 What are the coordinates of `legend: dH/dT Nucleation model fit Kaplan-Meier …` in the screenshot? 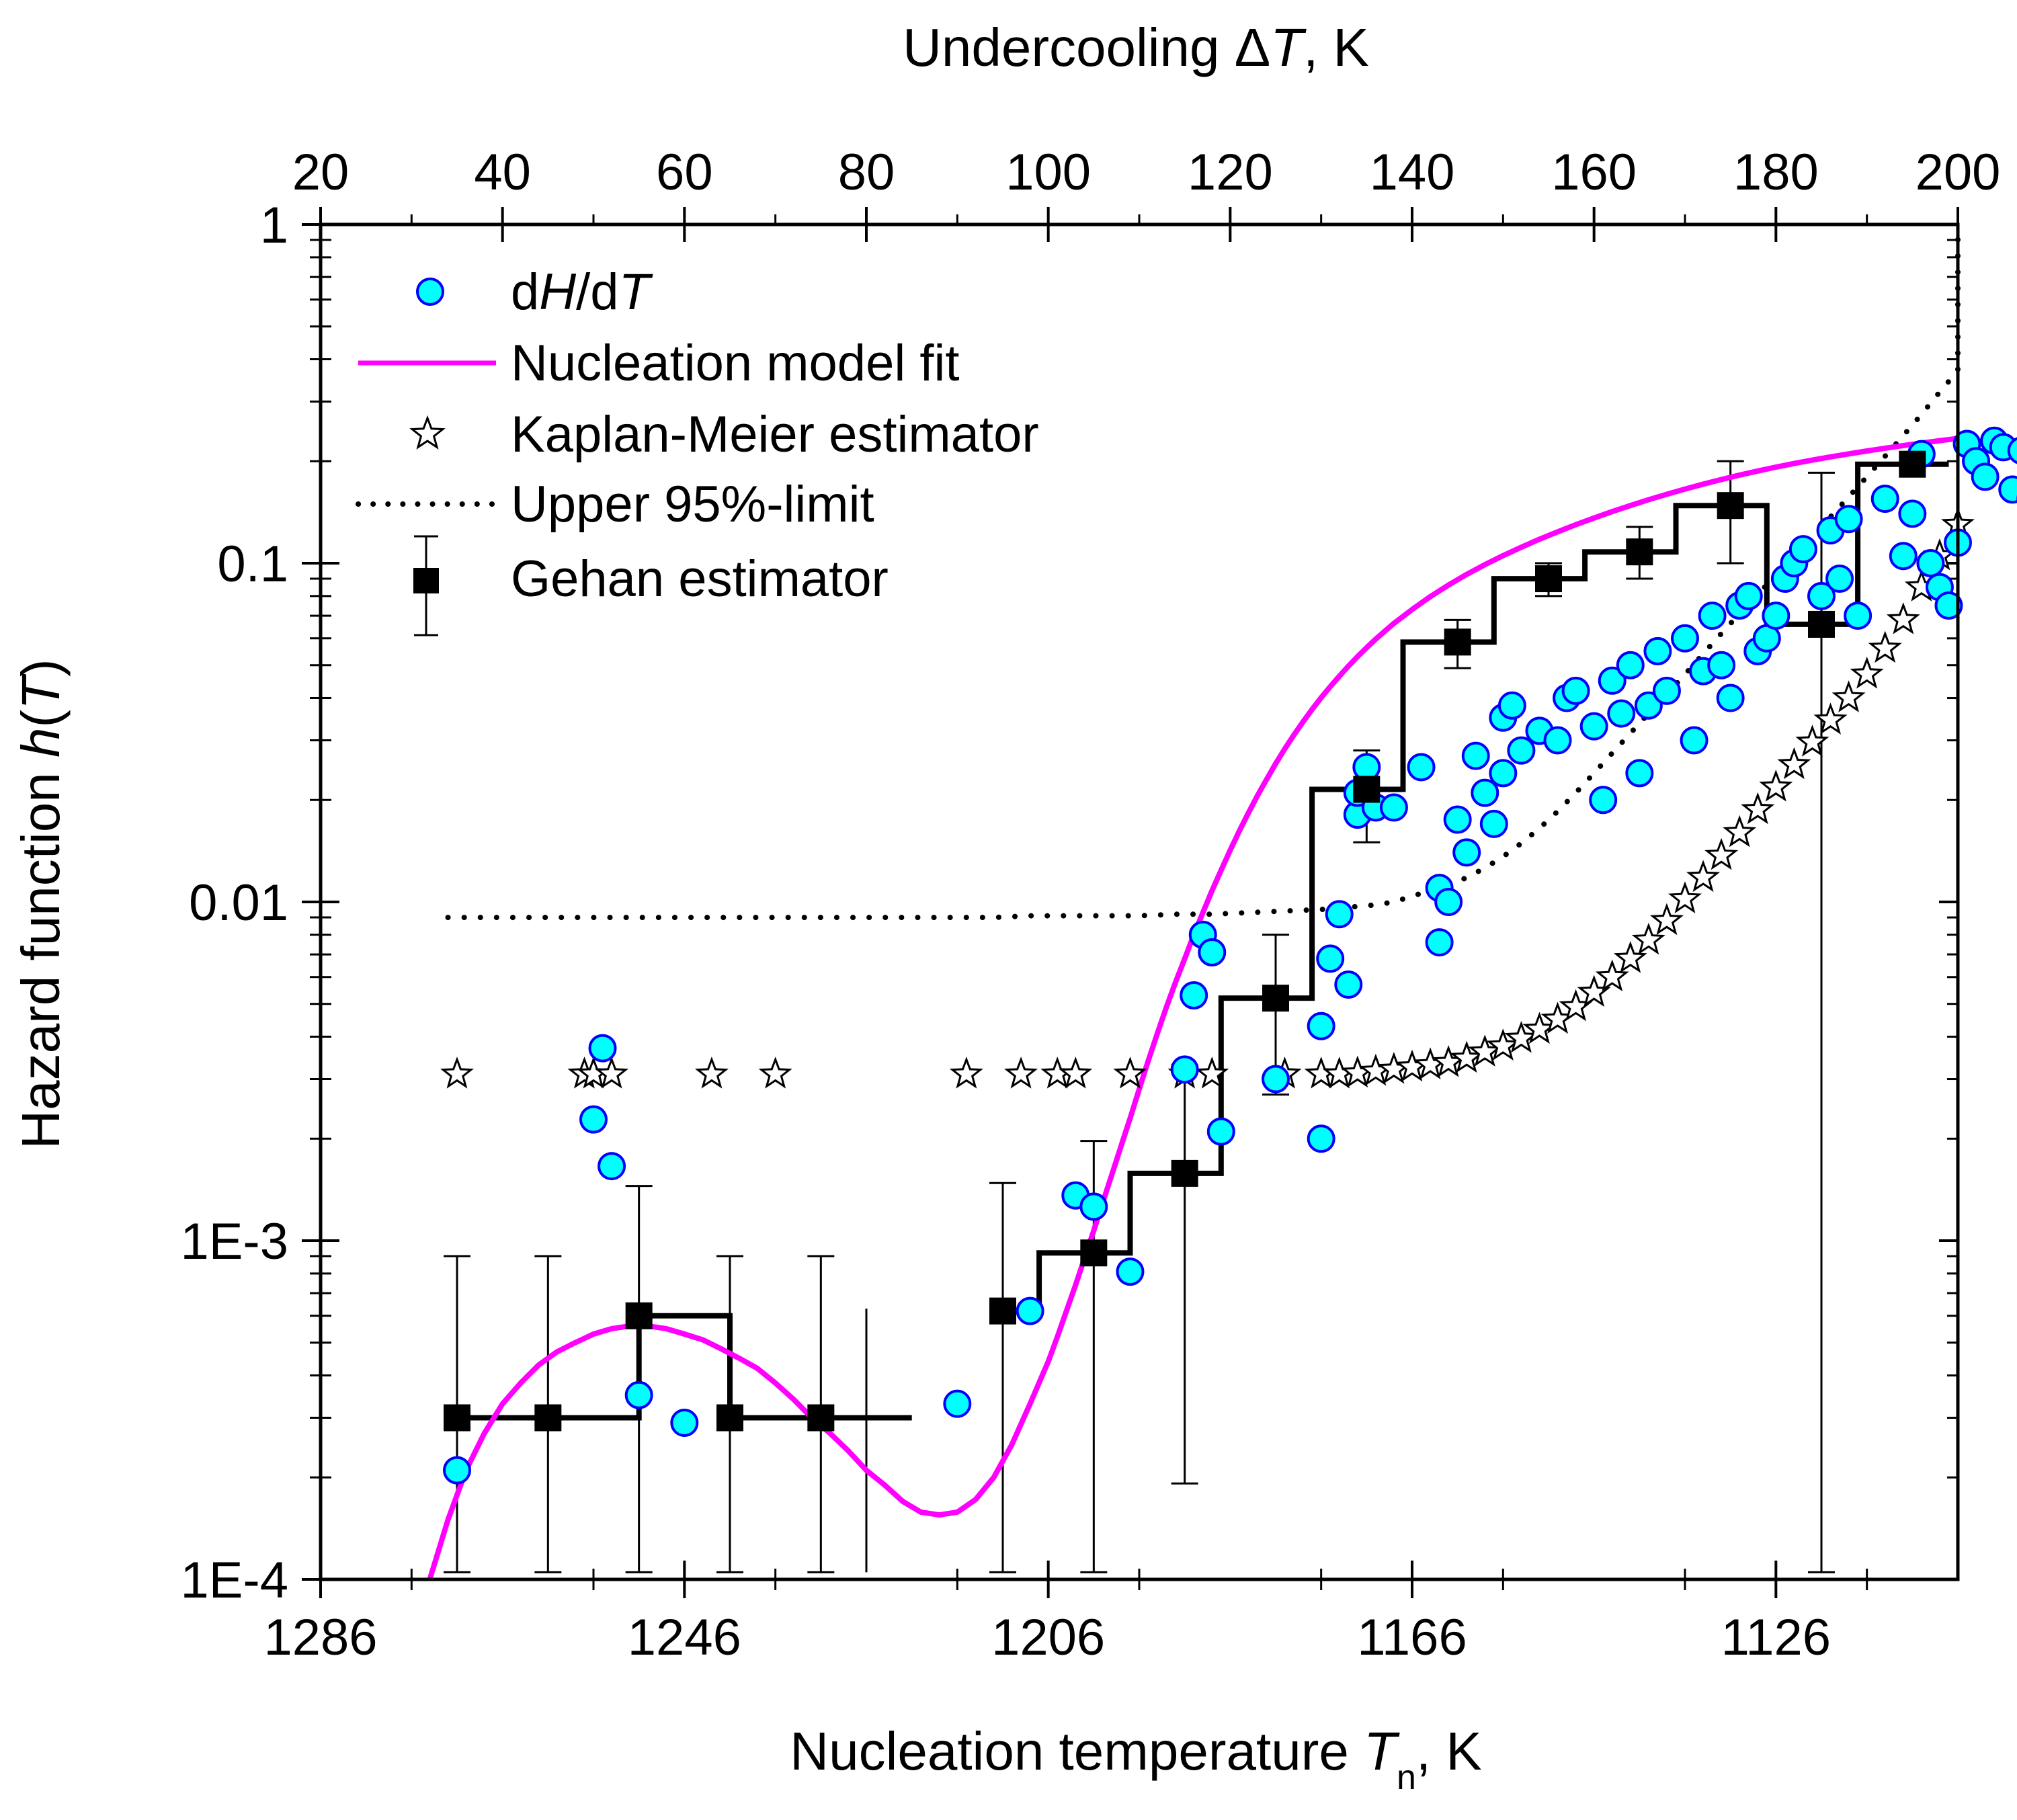 It's located at (697, 450).